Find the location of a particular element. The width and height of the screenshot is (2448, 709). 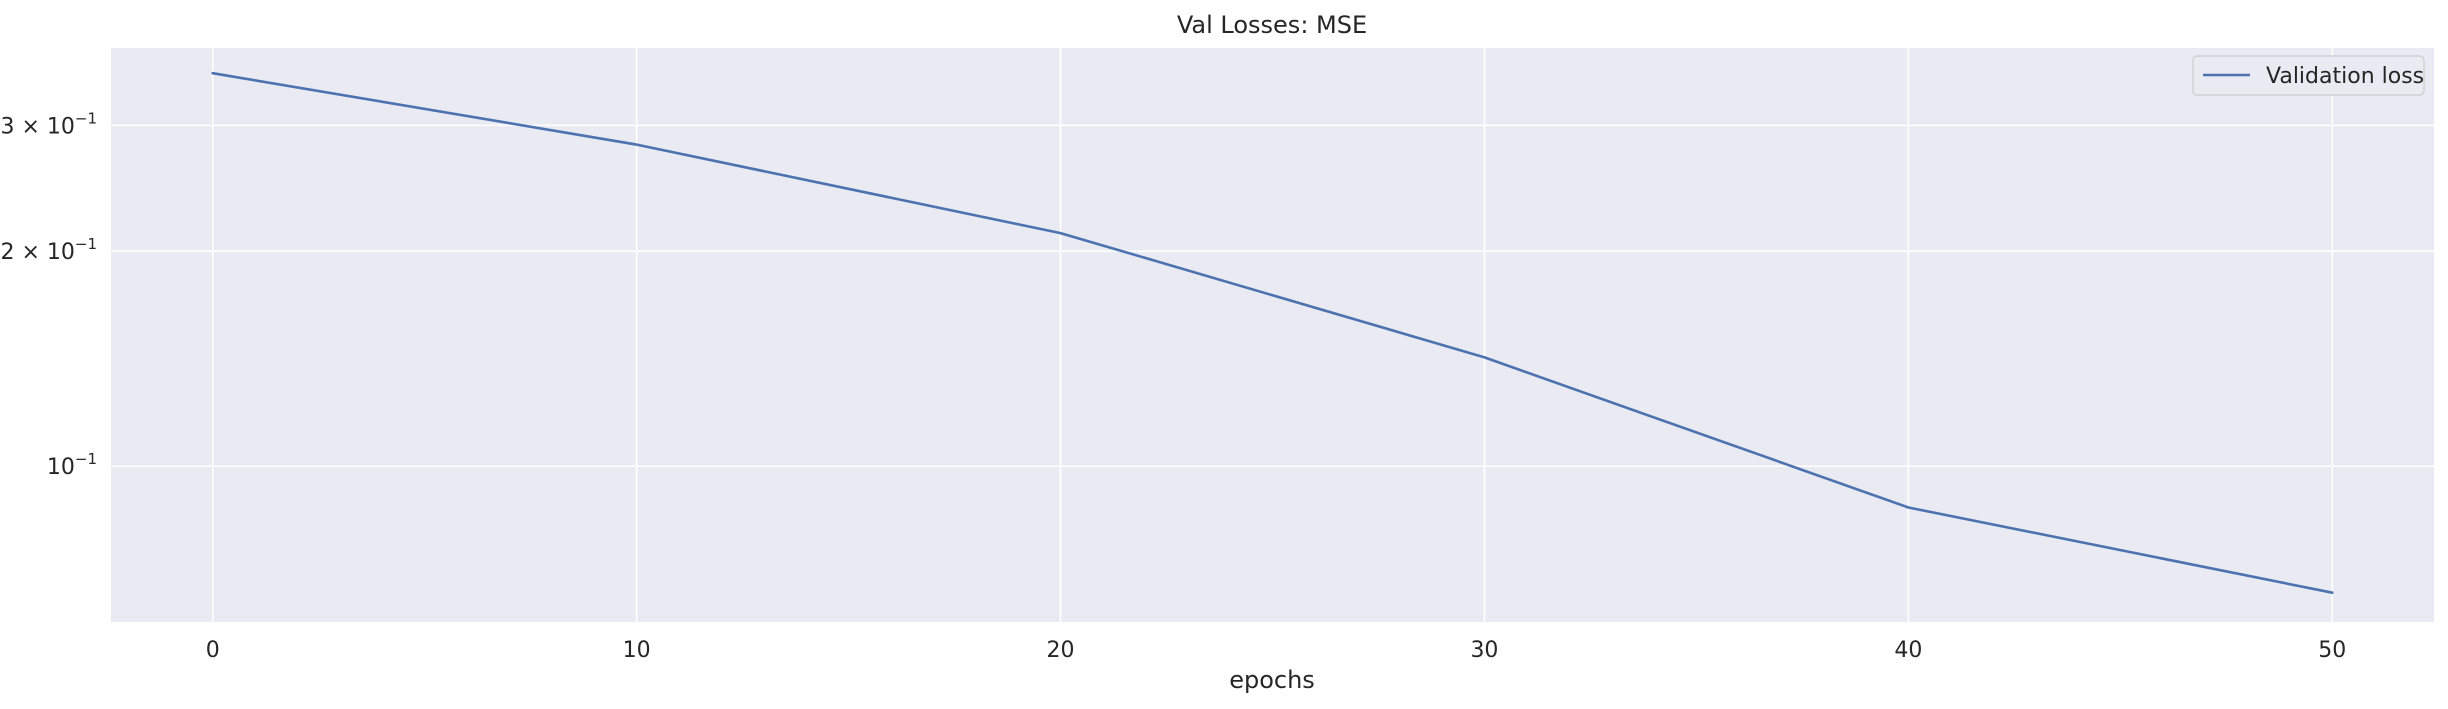

chart-title: Val Losses: MSE is located at coordinates (1272, 25).